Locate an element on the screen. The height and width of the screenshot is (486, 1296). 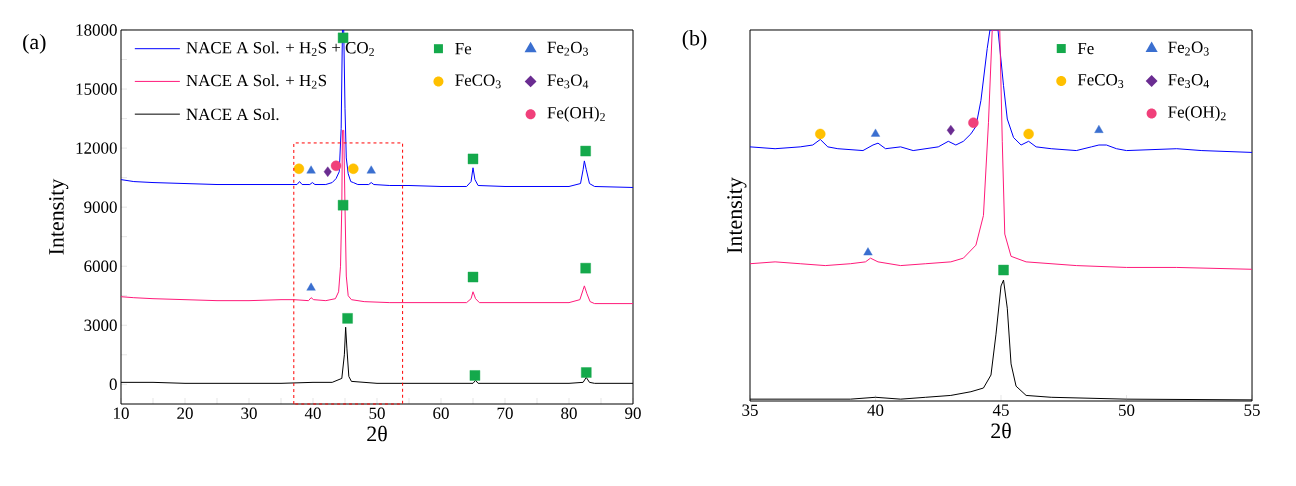
x-tick-label: 10 is located at coordinates (121, 413).